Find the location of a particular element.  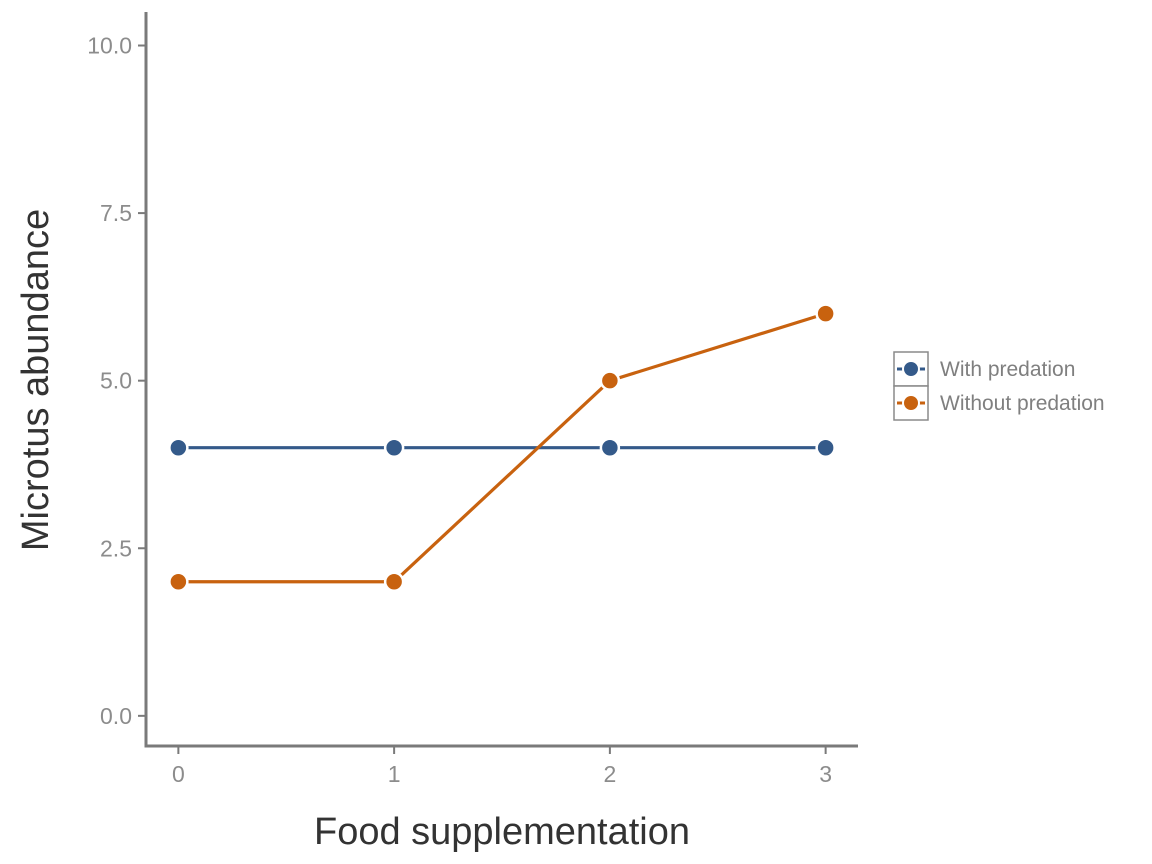

y-ticks: 0.0 2.5 5.0 7.5 10.0 is located at coordinates (116, 381).